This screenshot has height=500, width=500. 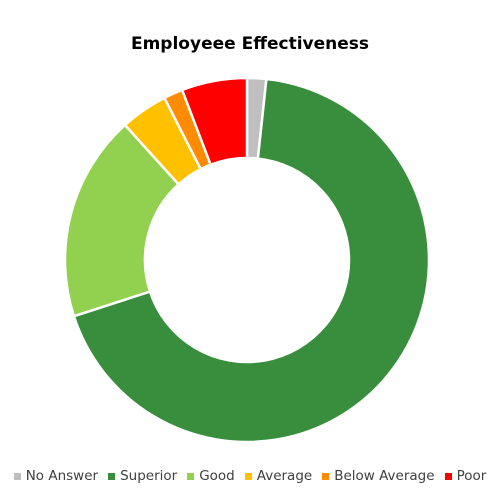 I want to click on legend-label-below-average: Below Average, so click(x=384, y=476).